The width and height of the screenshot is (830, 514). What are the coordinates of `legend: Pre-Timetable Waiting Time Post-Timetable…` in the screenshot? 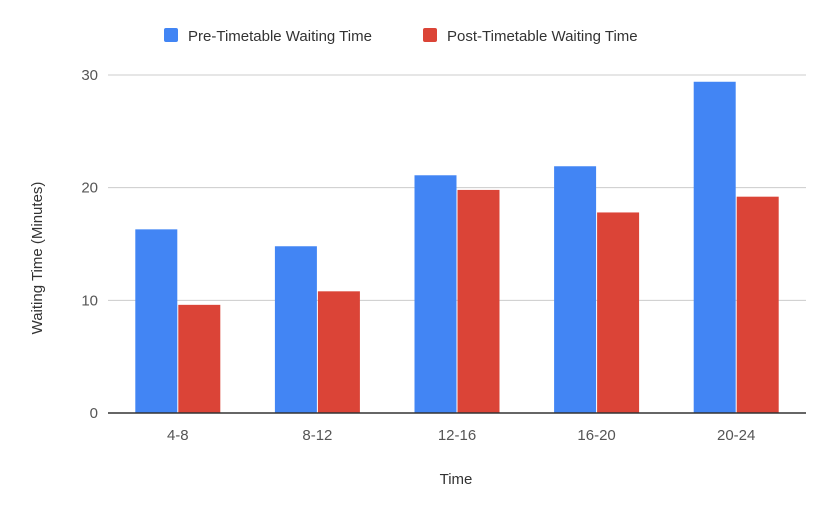 It's located at (401, 36).